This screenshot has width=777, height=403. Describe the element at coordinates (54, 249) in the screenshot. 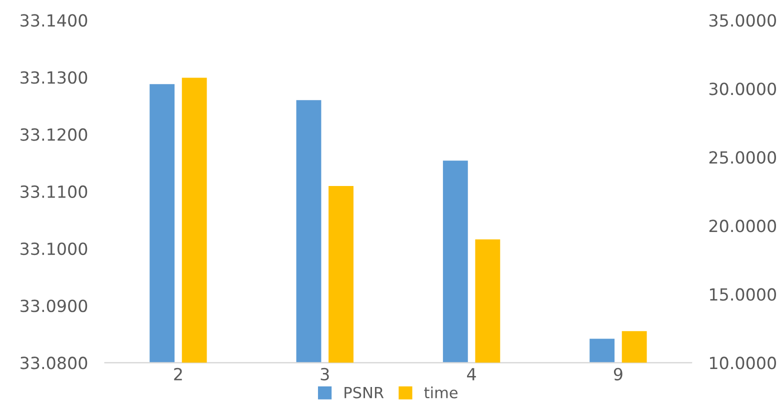

I see `y-tick-label: 33.1000` at that location.